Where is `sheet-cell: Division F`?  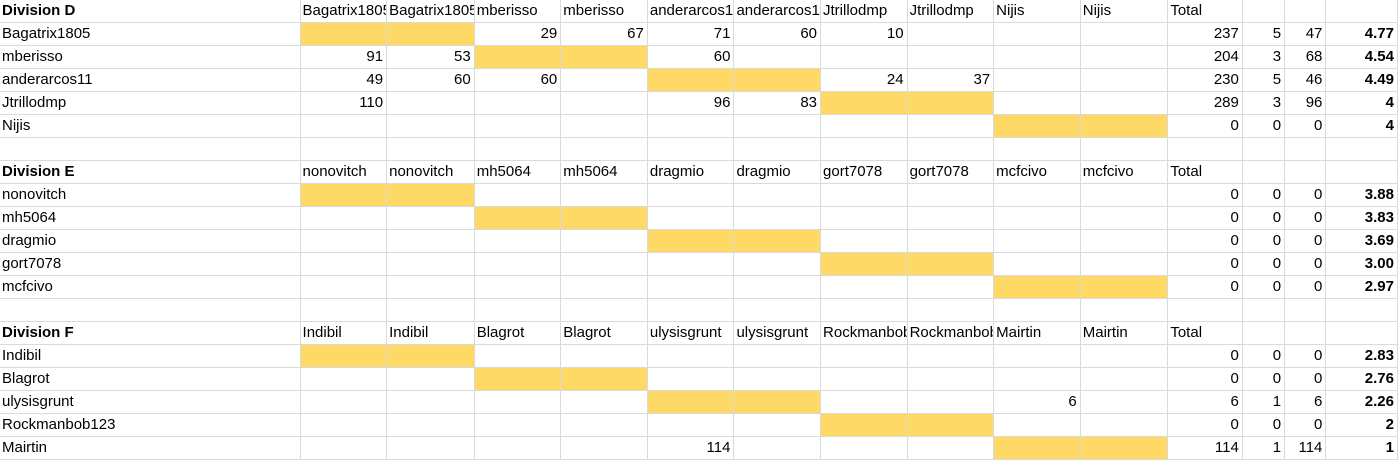 sheet-cell: Division F is located at coordinates (150, 333).